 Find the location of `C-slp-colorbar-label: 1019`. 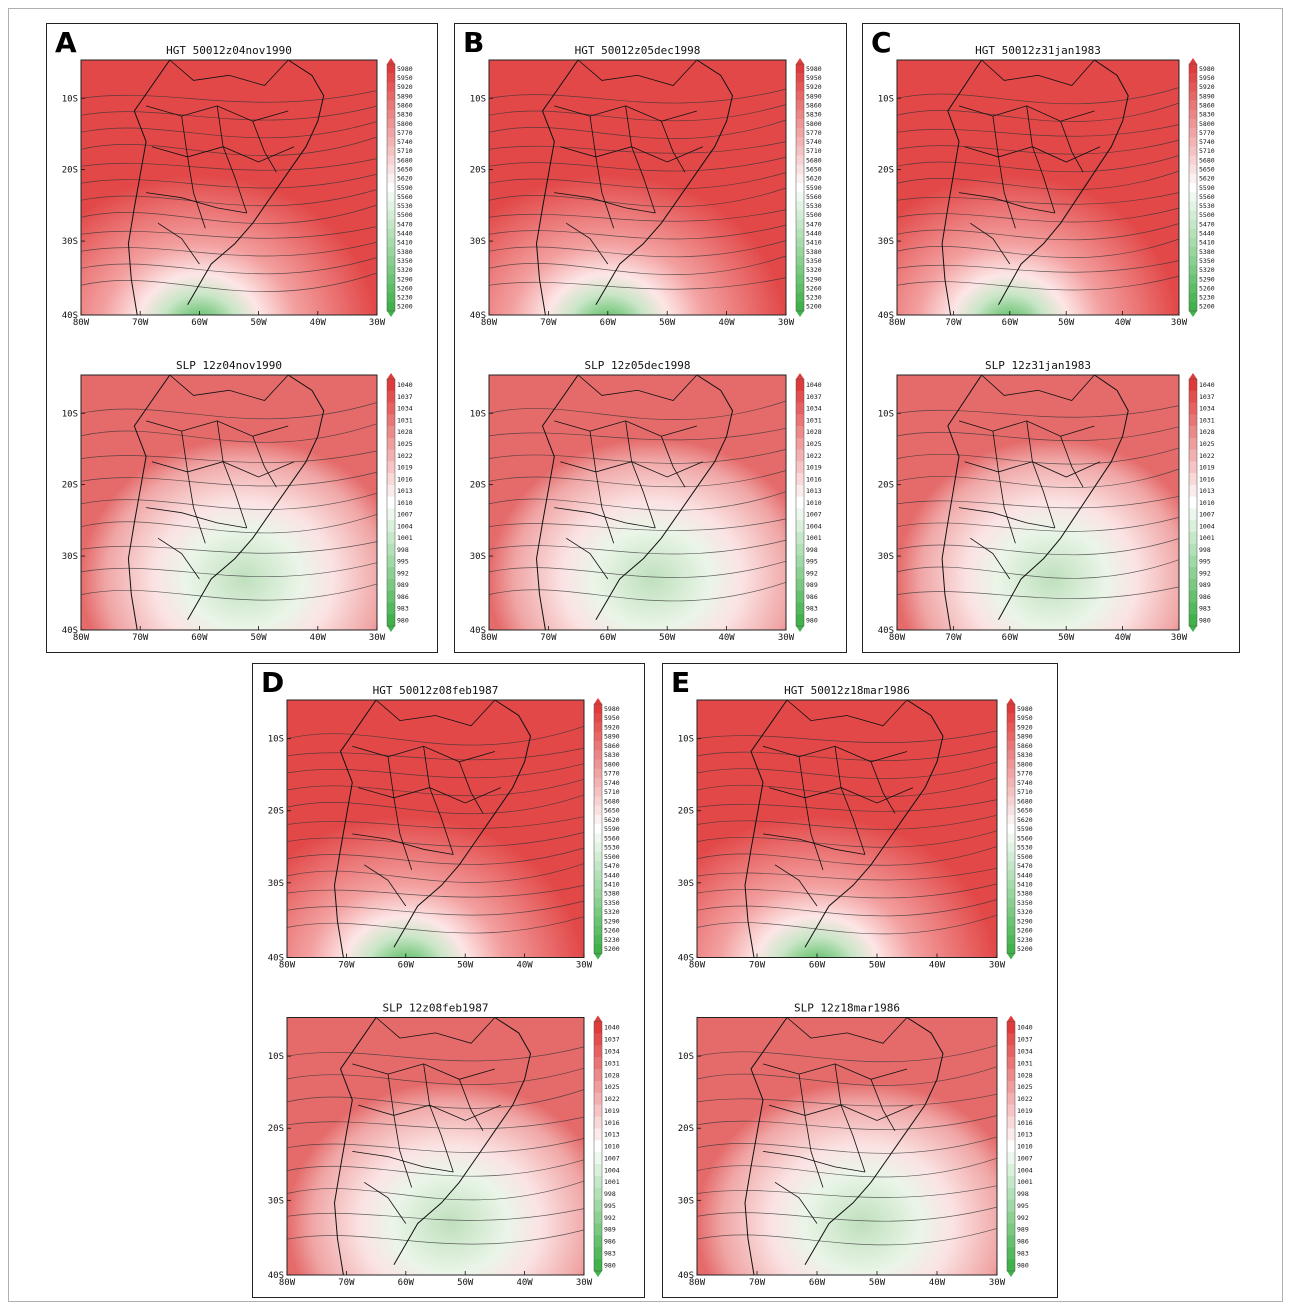

C-slp-colorbar-label: 1019 is located at coordinates (1207, 468).